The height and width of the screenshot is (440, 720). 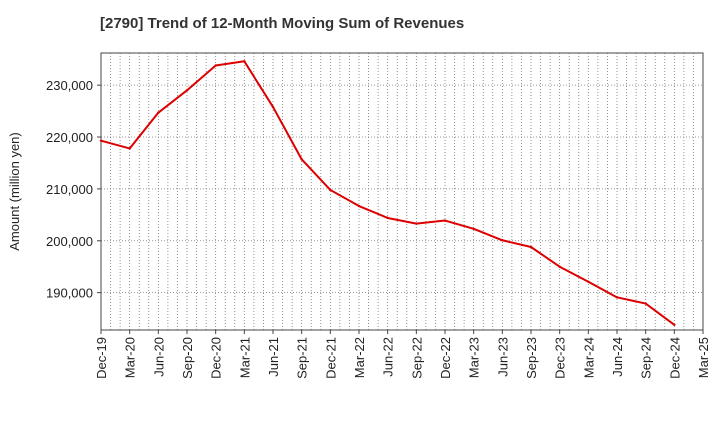 What do you see at coordinates (244, 357) in the screenshot?
I see `x-tick-label: Mar-21` at bounding box center [244, 357].